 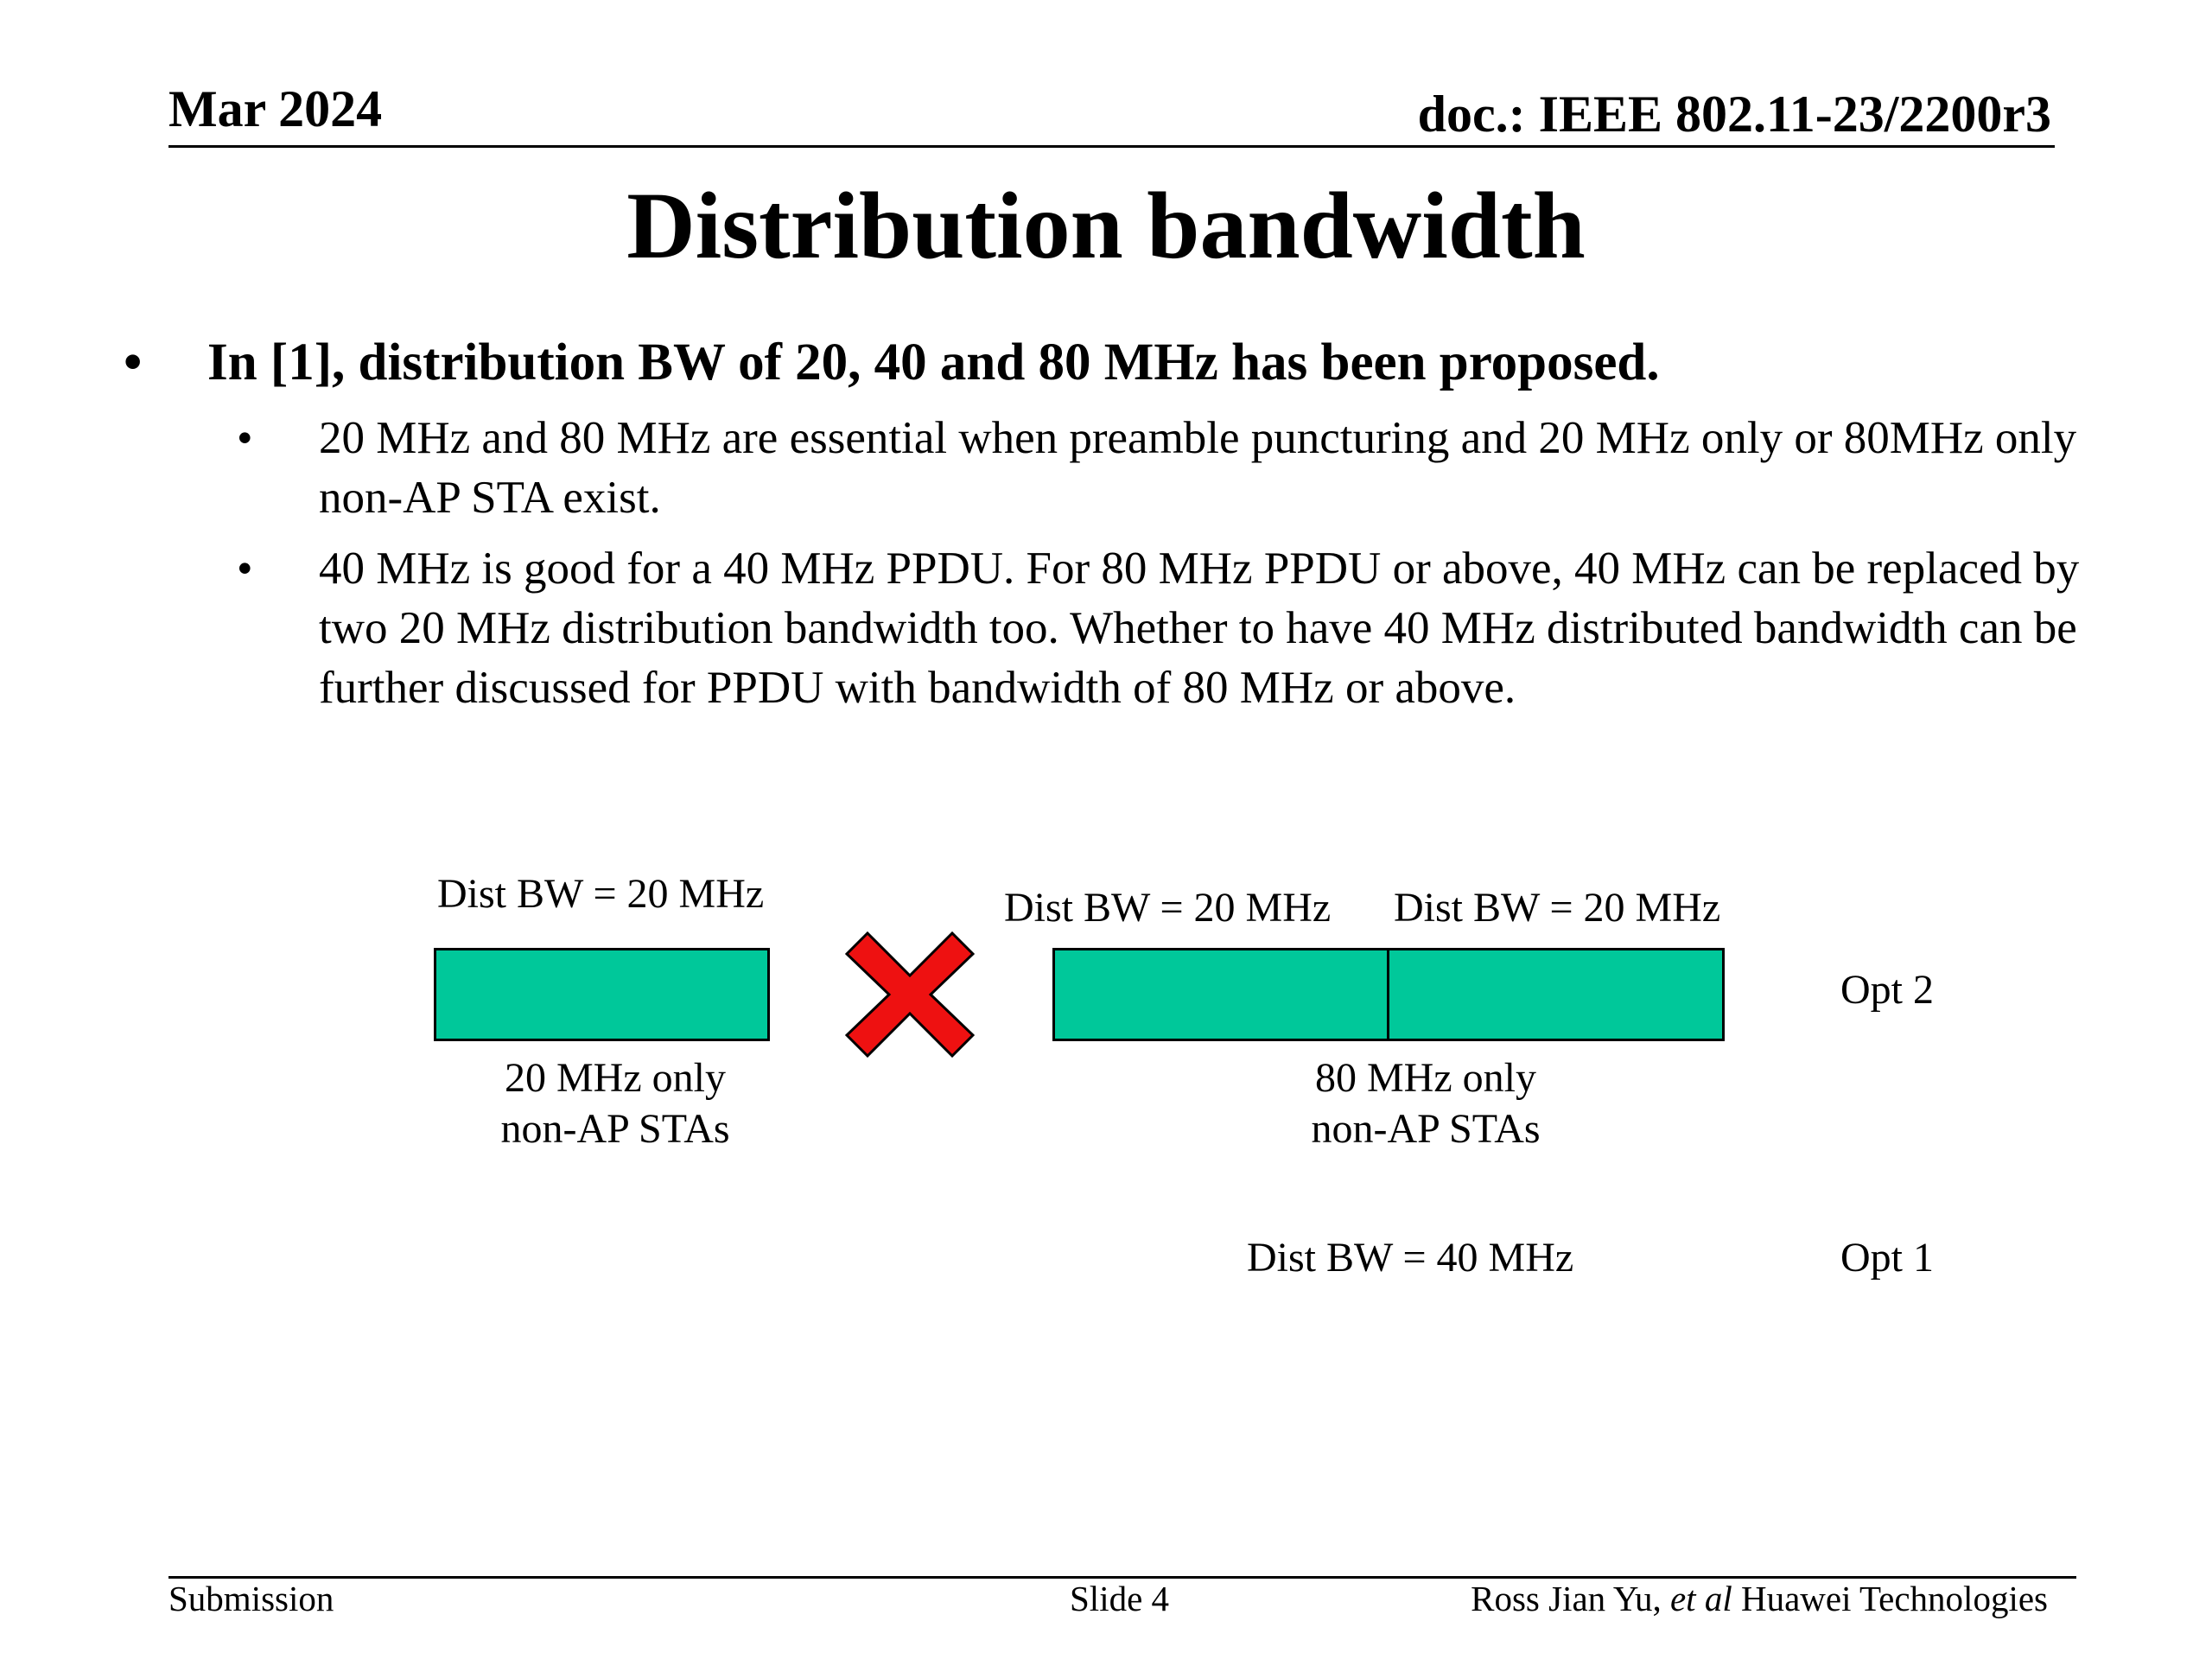 What do you see at coordinates (910, 994) in the screenshot?
I see `cross-mark-icon` at bounding box center [910, 994].